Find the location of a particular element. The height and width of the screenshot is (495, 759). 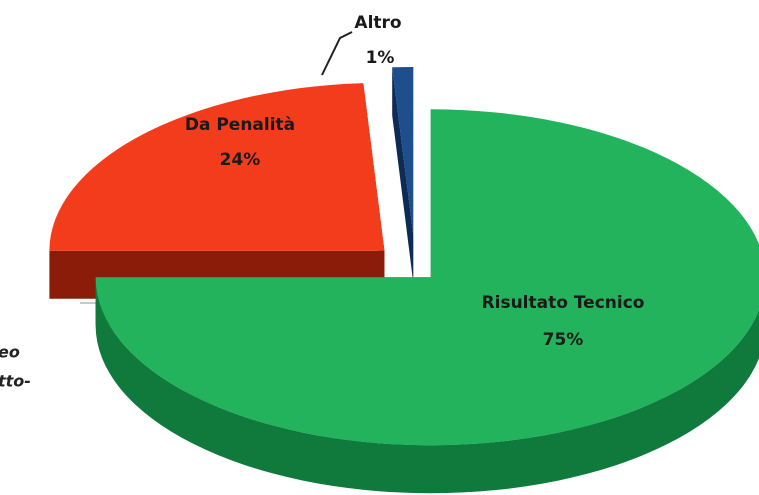

slice-value: 75% is located at coordinates (563, 340).